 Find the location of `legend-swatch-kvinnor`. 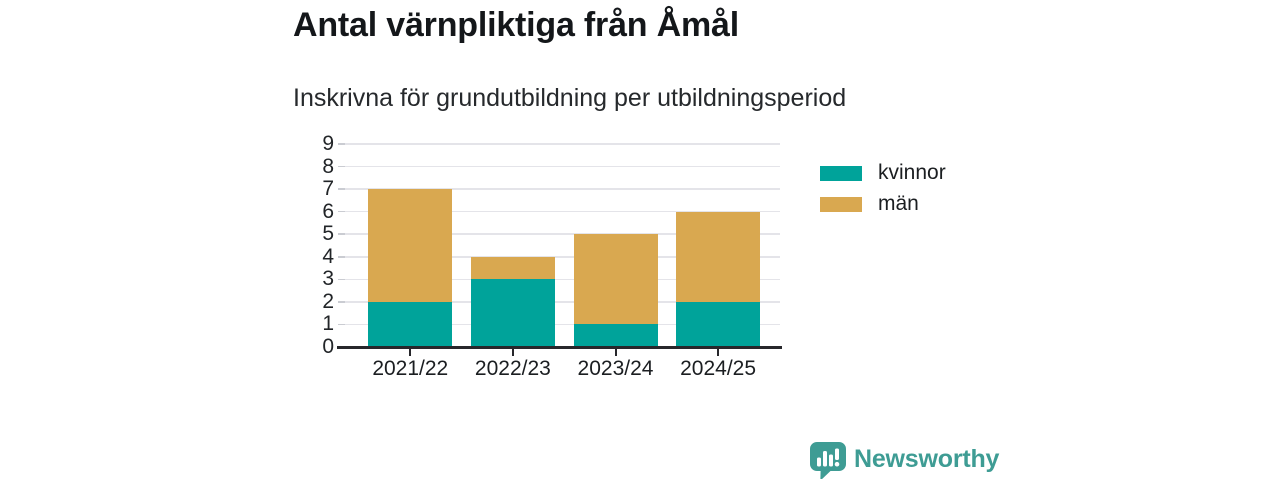

legend-swatch-kvinnor is located at coordinates (841, 173).